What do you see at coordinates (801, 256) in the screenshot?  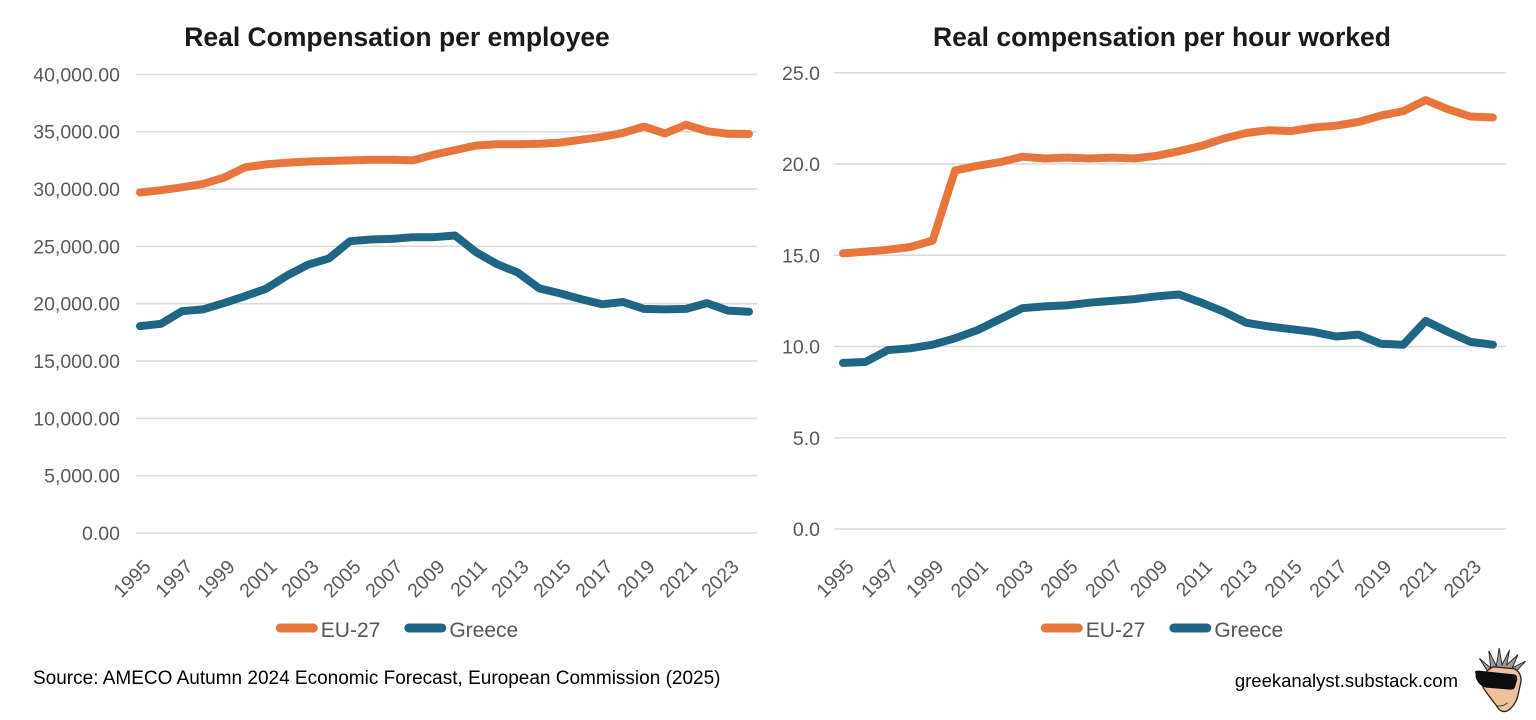 I see `y-tick-label: 15.0` at bounding box center [801, 256].